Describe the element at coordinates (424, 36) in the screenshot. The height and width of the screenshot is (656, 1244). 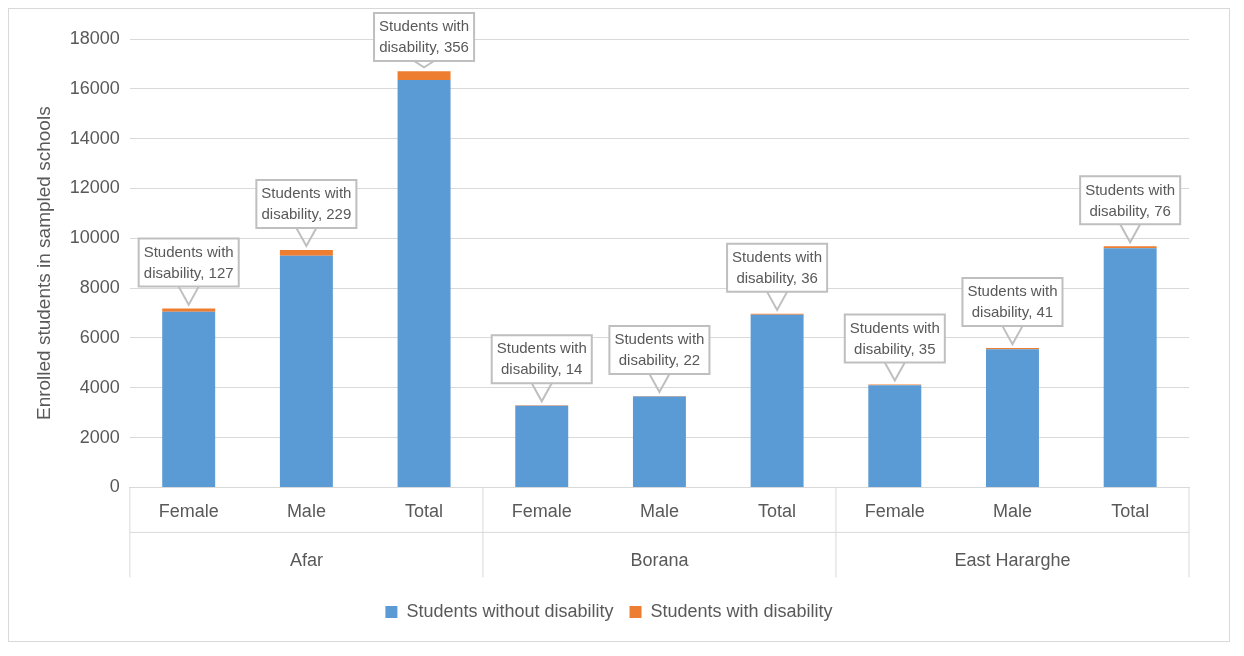
I see `data-label: Students with disability, 356` at that location.